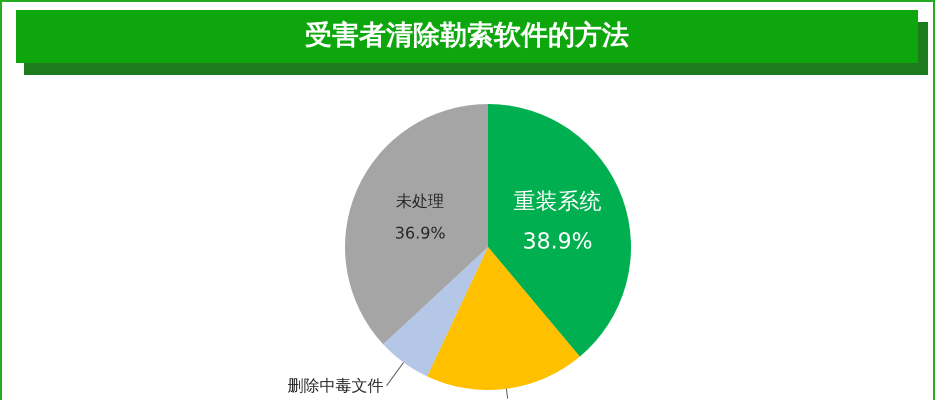 This screenshot has width=935, height=400. I want to click on chart-title: 受害者清除勒索软件的方法, so click(467, 36).